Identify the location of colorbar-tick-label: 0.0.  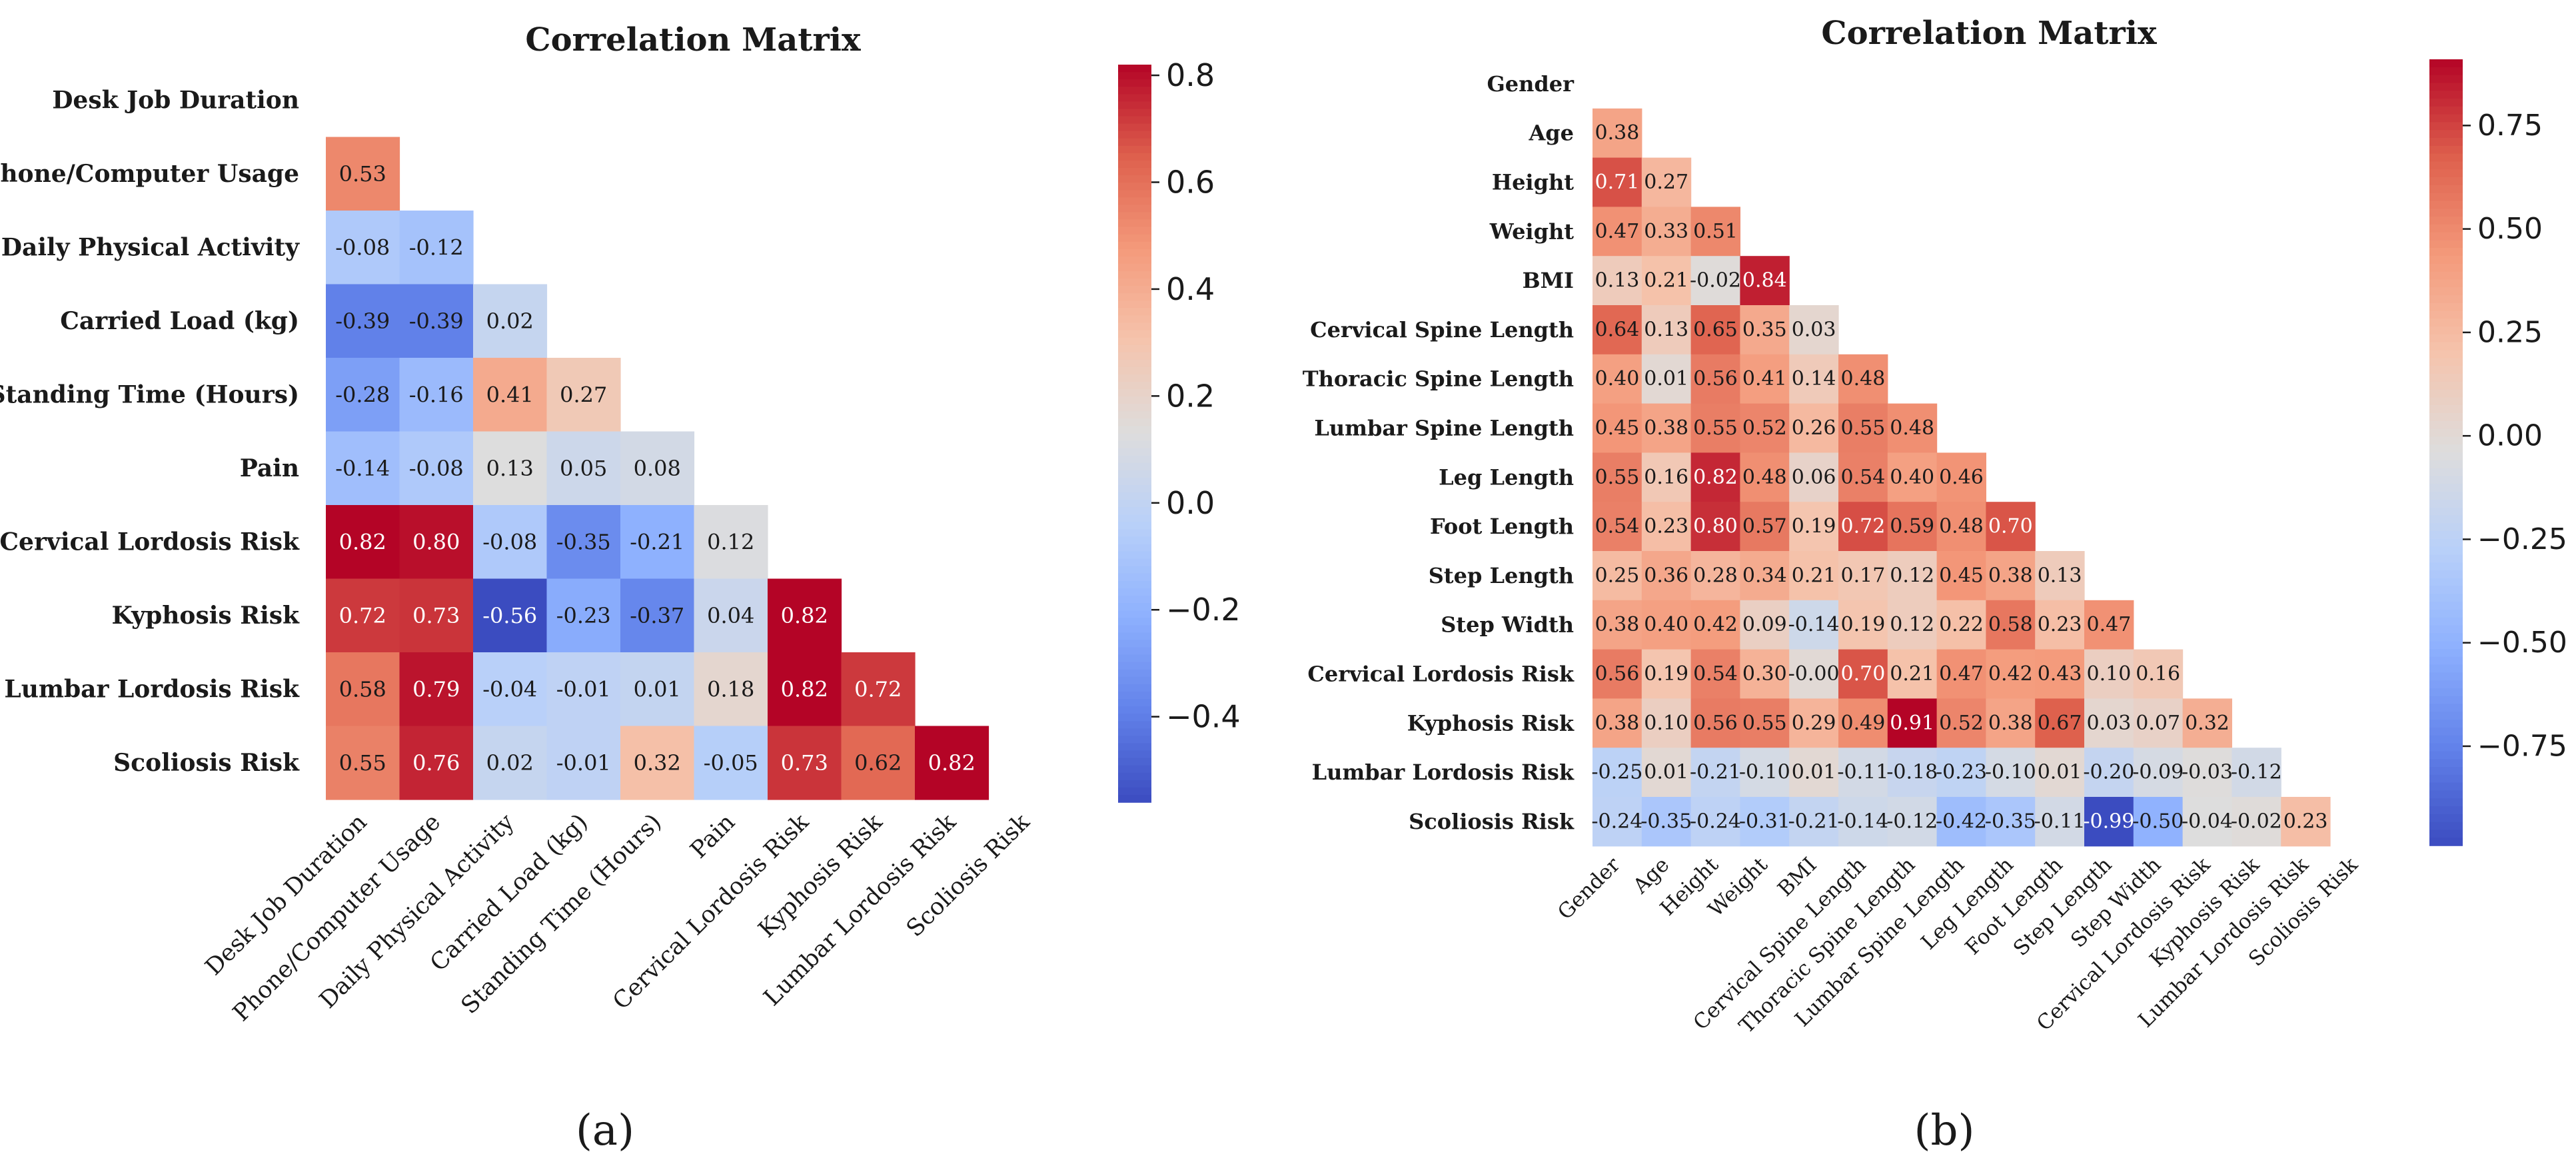
(1190, 503).